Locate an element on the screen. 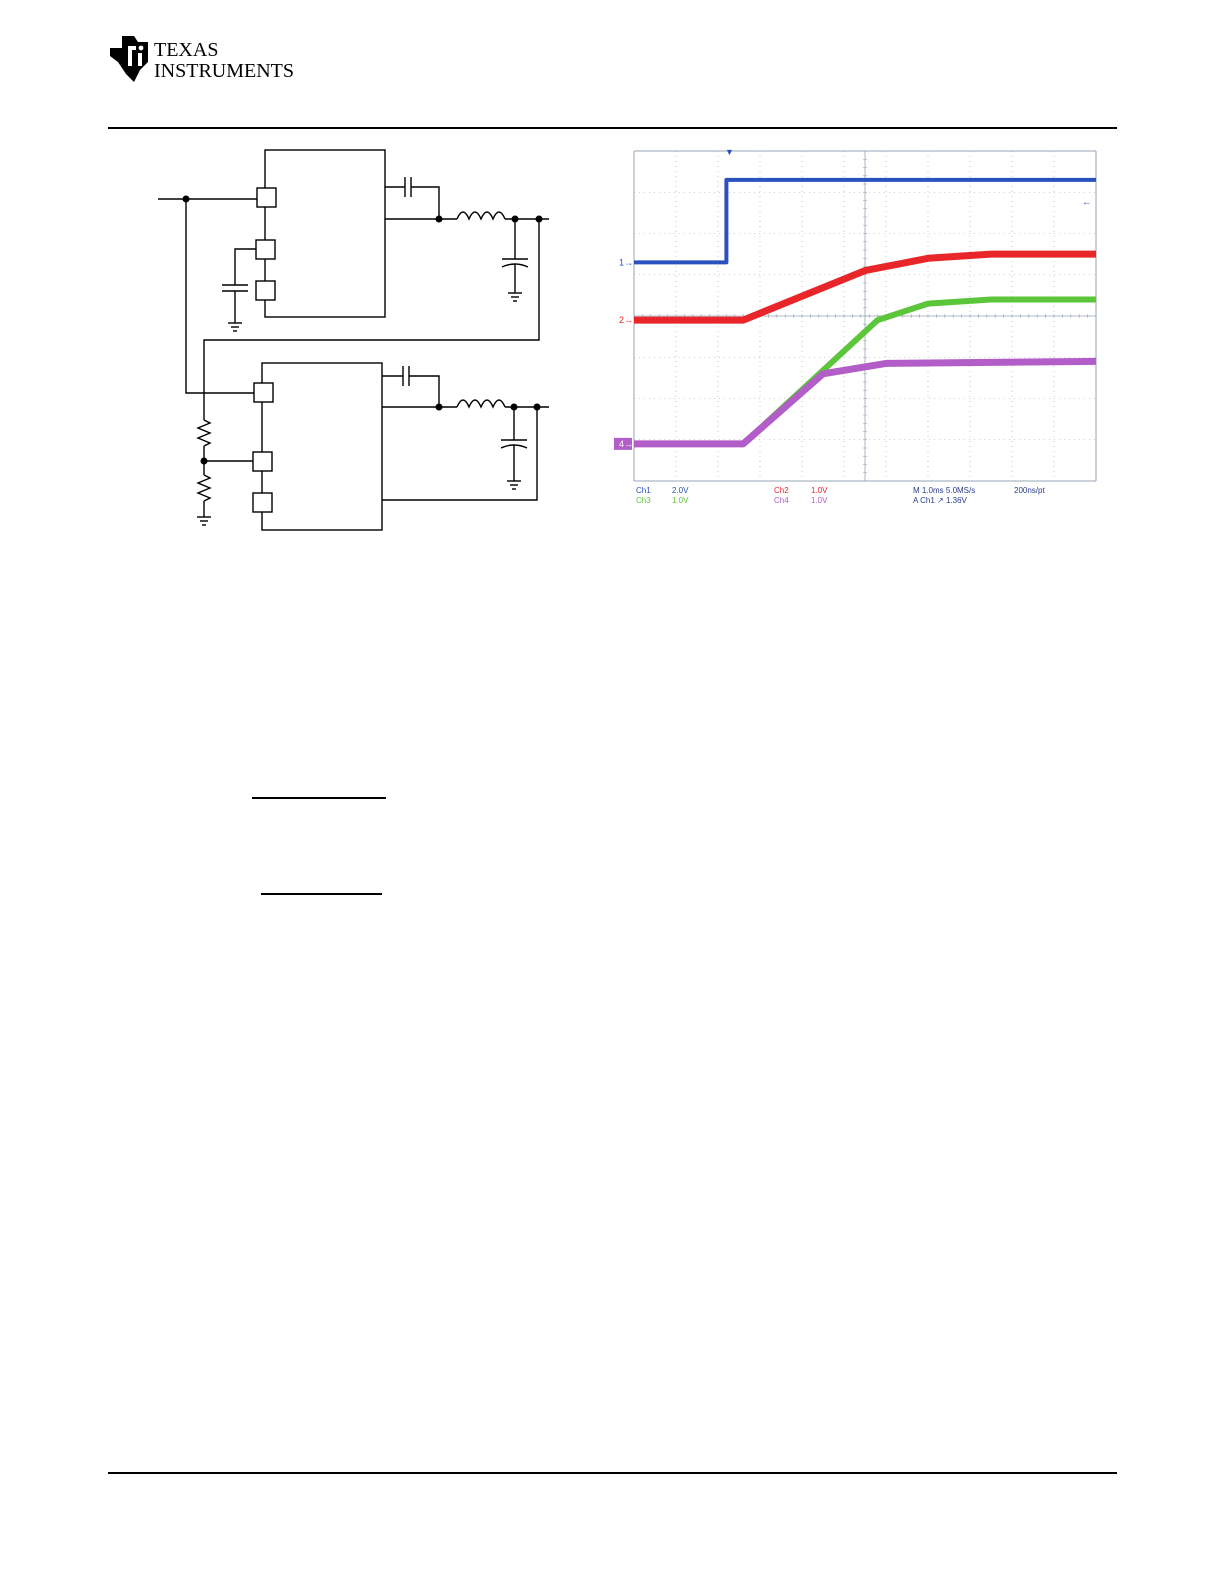 The width and height of the screenshot is (1225, 1585). trace-ch4 is located at coordinates (865, 402).